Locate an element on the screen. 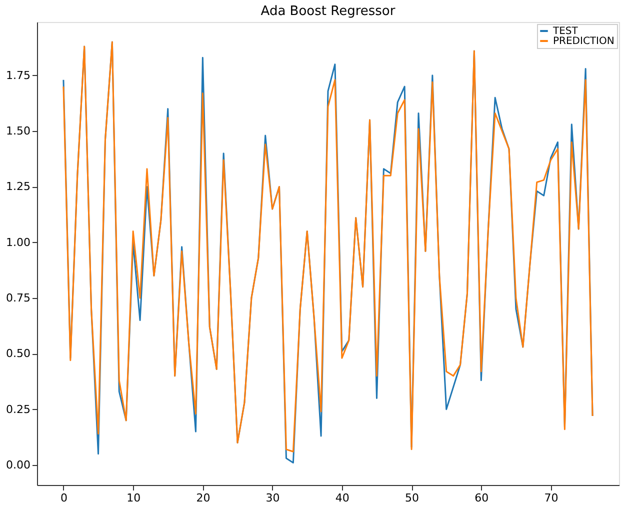  x-tick-label: 70 is located at coordinates (551, 498).